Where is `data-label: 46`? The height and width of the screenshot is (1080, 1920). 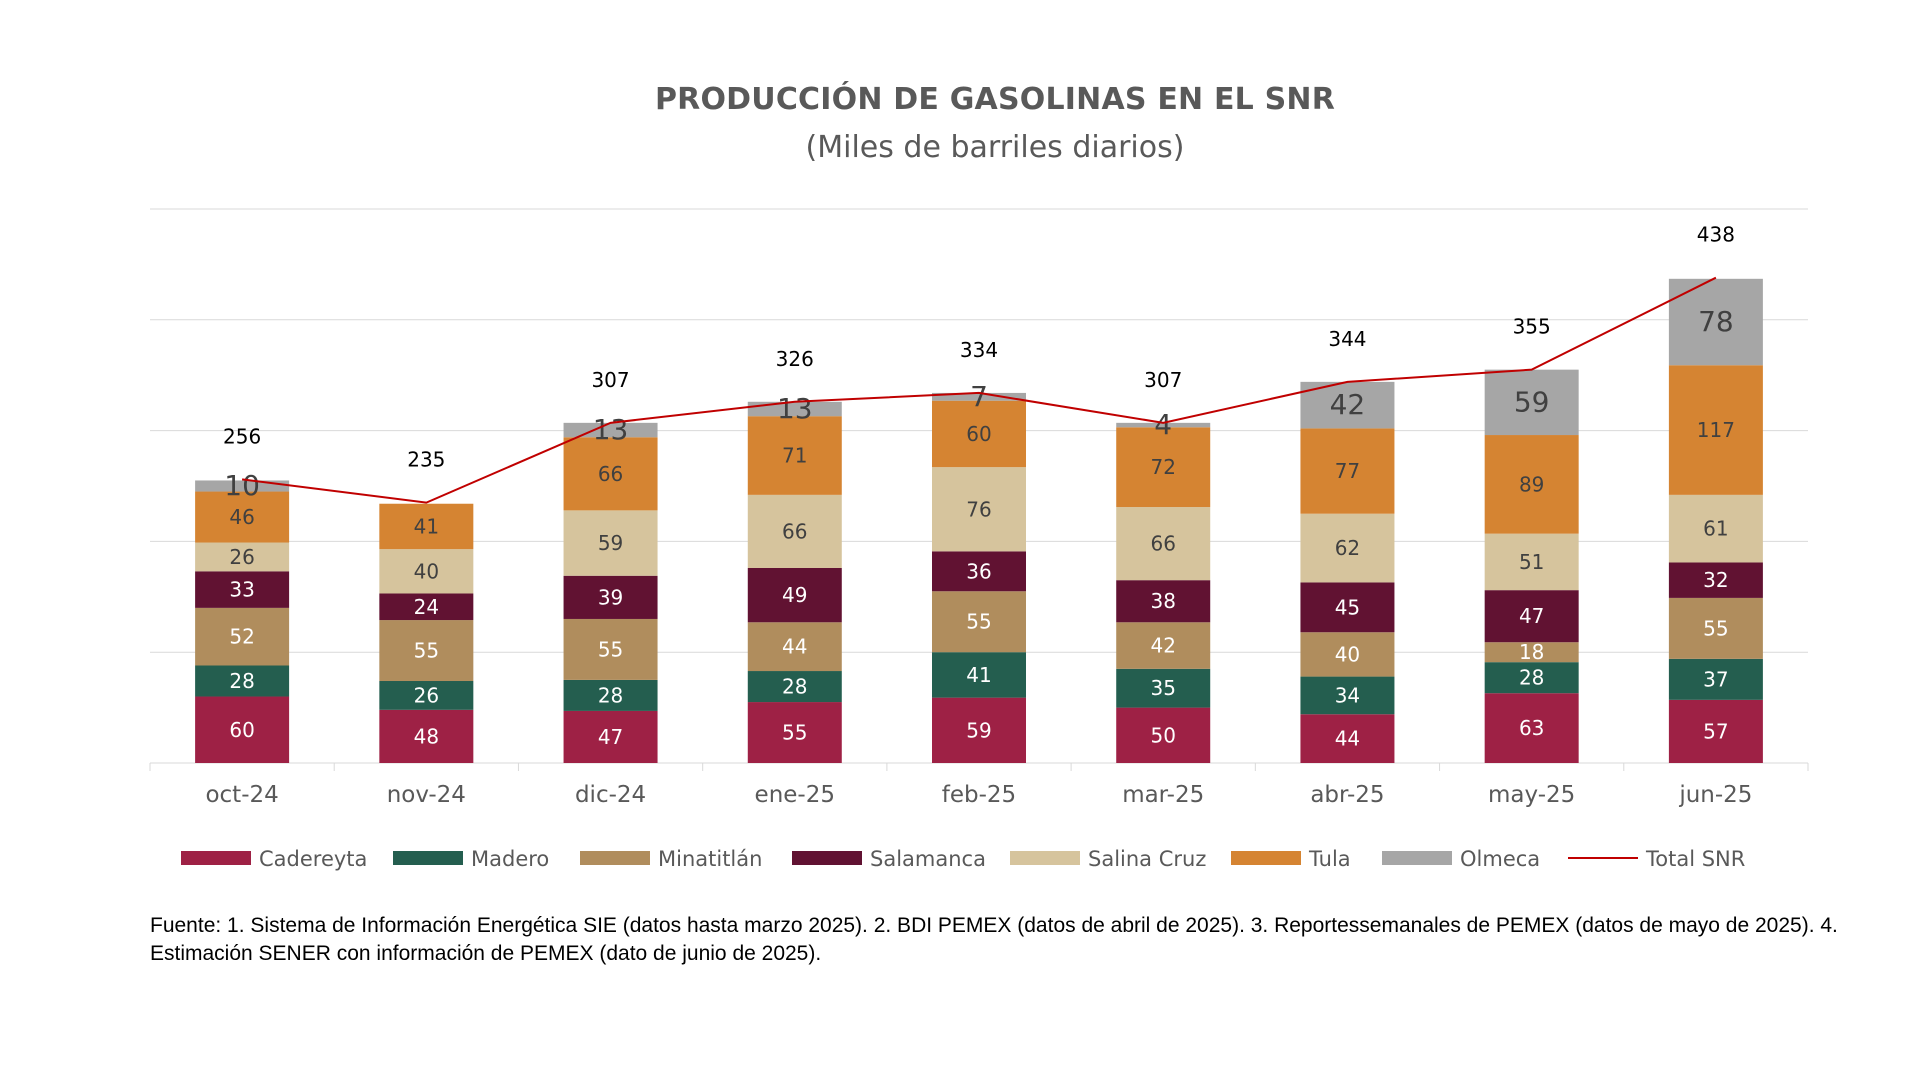 data-label: 46 is located at coordinates (241, 517).